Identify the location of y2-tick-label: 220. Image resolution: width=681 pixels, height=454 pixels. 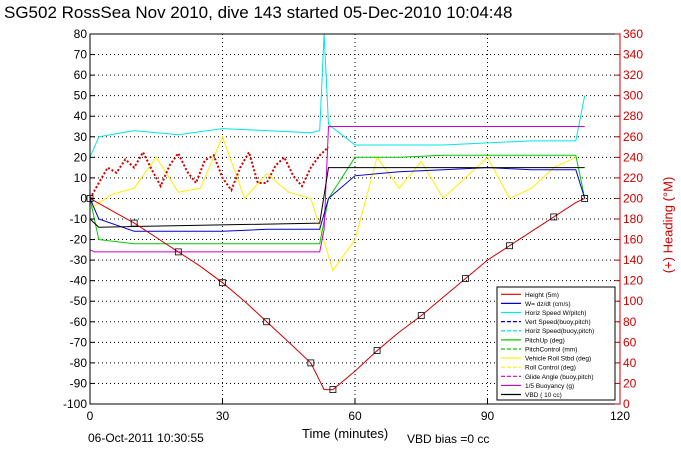
(633, 178).